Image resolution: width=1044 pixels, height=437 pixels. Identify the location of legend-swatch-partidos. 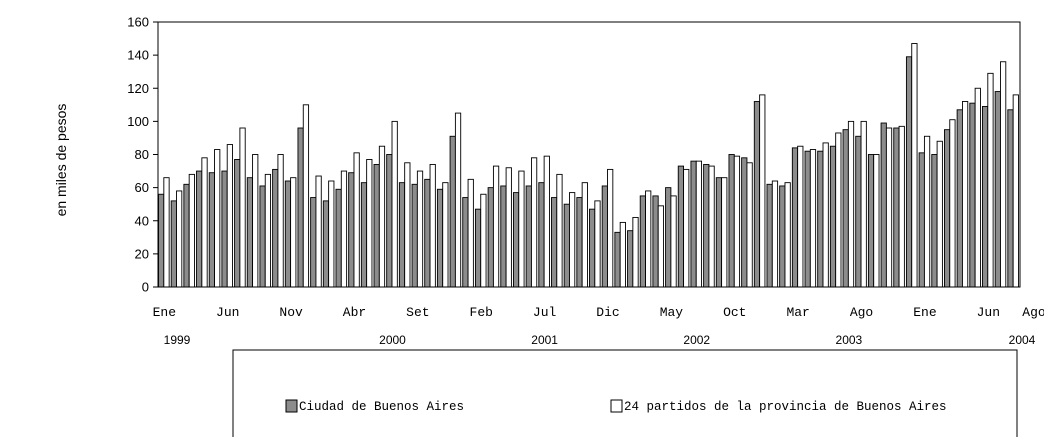
(616, 406).